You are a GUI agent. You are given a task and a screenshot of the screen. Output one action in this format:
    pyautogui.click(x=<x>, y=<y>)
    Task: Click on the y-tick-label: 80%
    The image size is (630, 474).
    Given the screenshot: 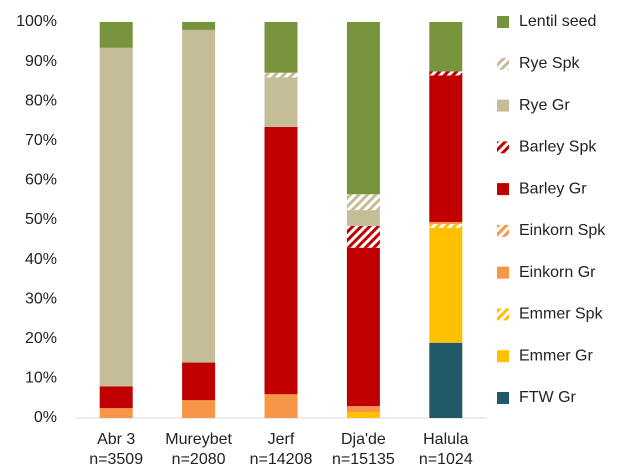 What is the action you would take?
    pyautogui.click(x=41, y=100)
    